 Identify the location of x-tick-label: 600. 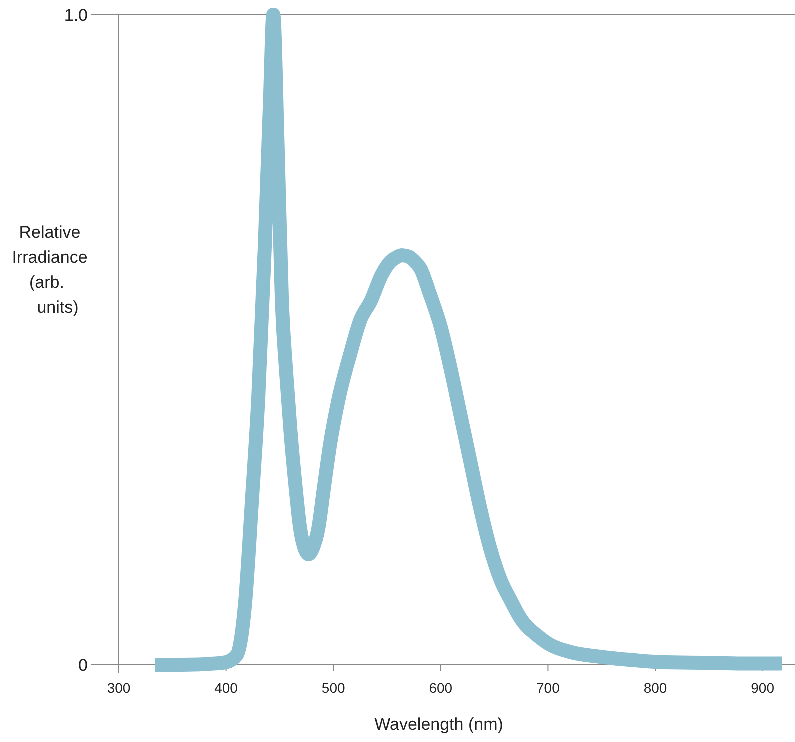
(441, 688).